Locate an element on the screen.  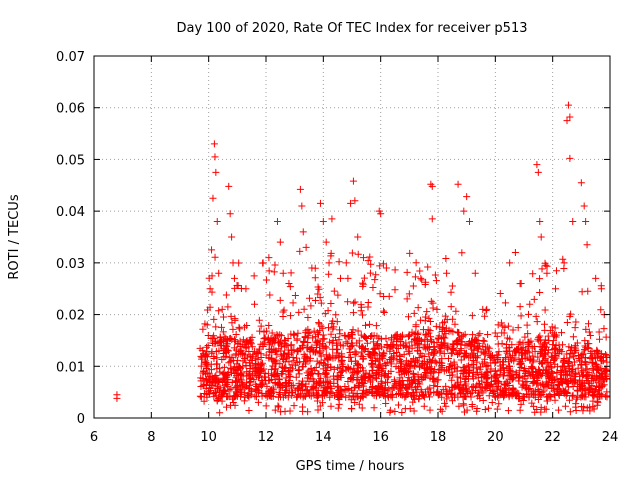
x-tick-label: 18 is located at coordinates (438, 437).